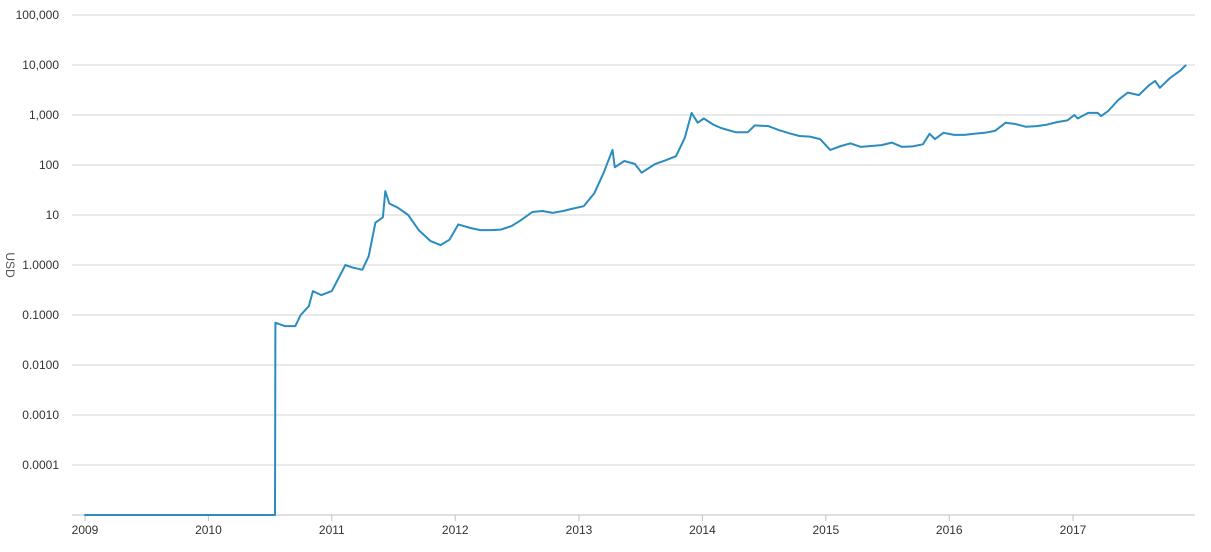 The height and width of the screenshot is (552, 1211). I want to click on x-tick-label: 2015, so click(825, 530).